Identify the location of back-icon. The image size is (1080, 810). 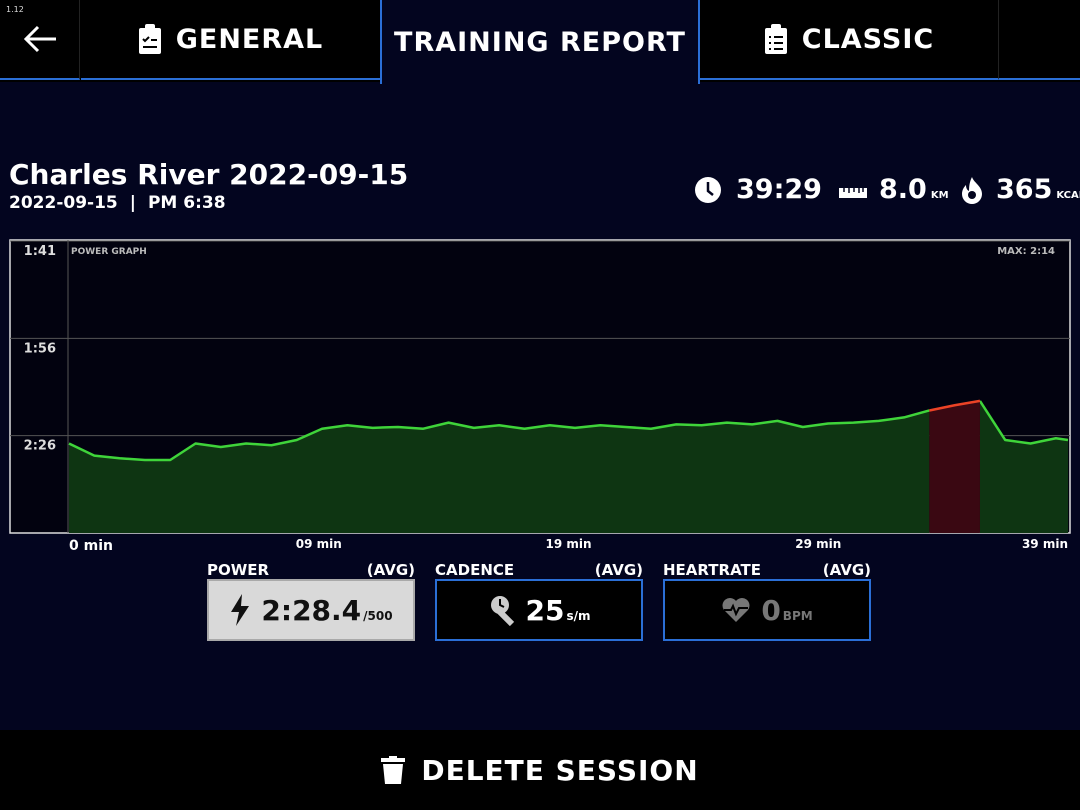
(39, 39).